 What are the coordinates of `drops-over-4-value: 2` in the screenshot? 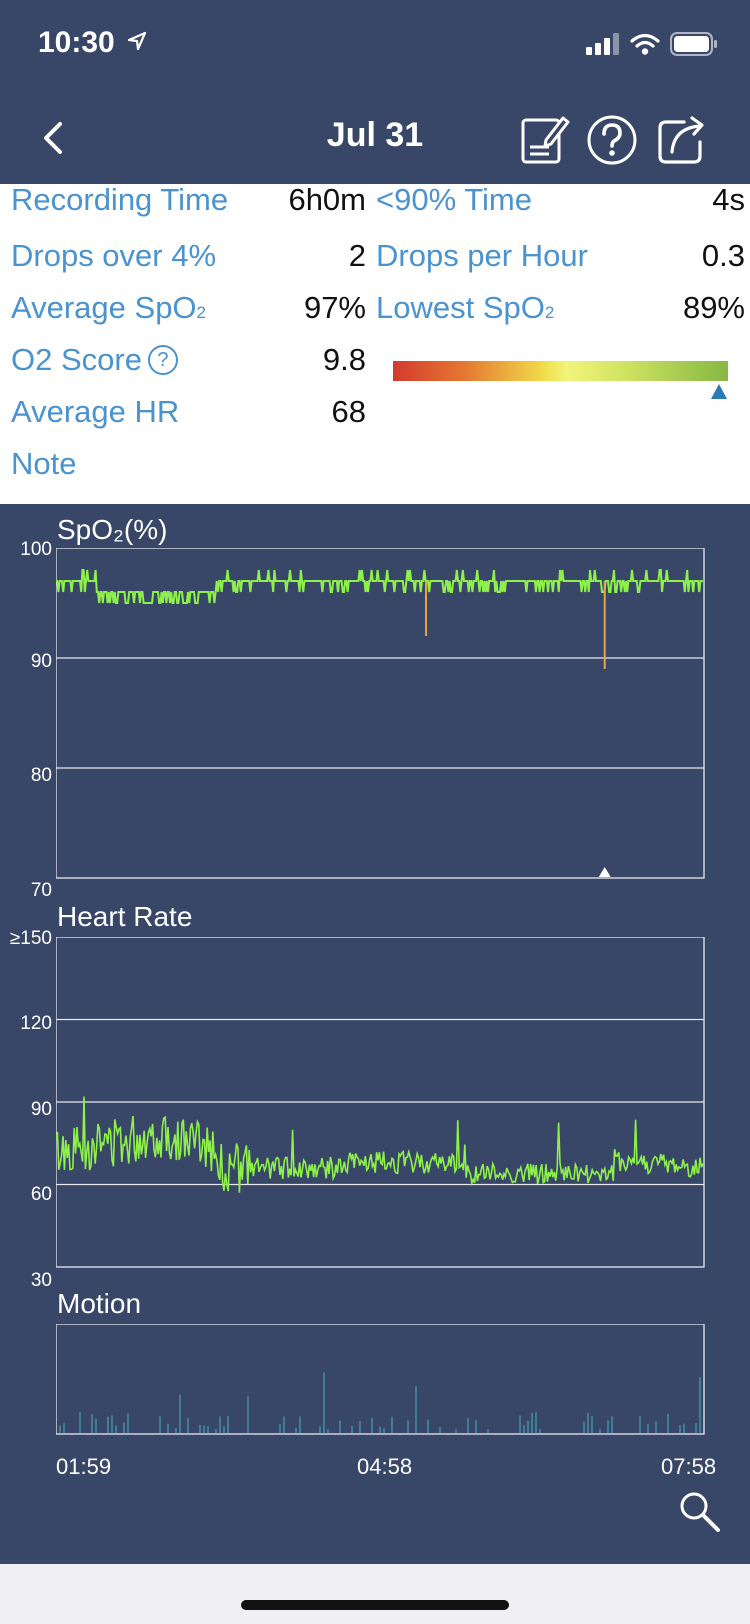 It's located at (357, 255).